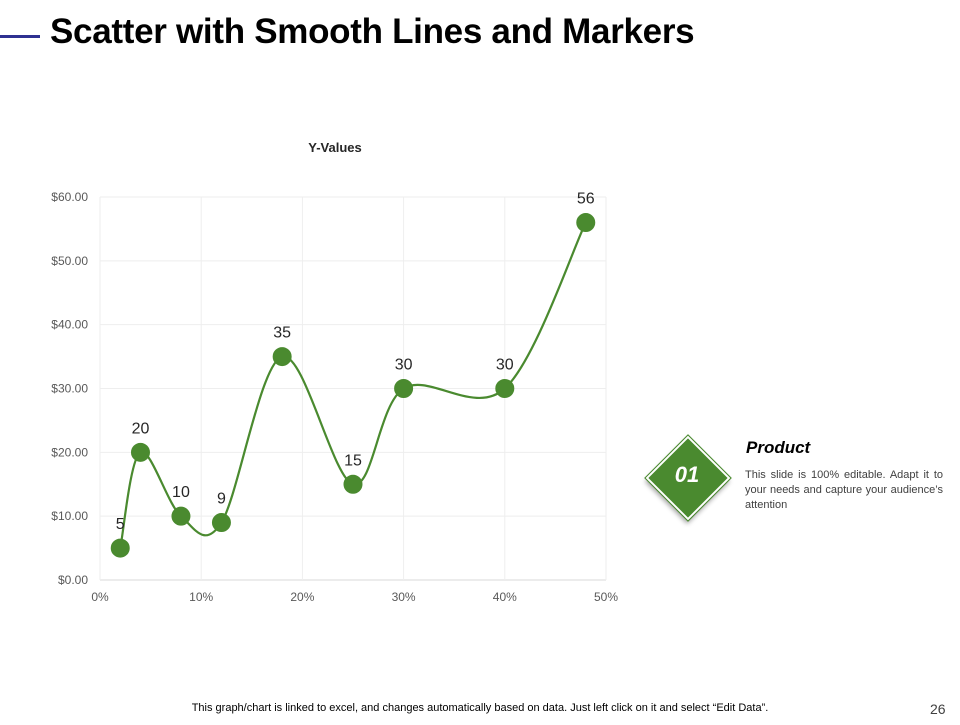 Image resolution: width=960 pixels, height=725 pixels. Describe the element at coordinates (69, 325) in the screenshot. I see `y-tick-label: $40.00` at that location.